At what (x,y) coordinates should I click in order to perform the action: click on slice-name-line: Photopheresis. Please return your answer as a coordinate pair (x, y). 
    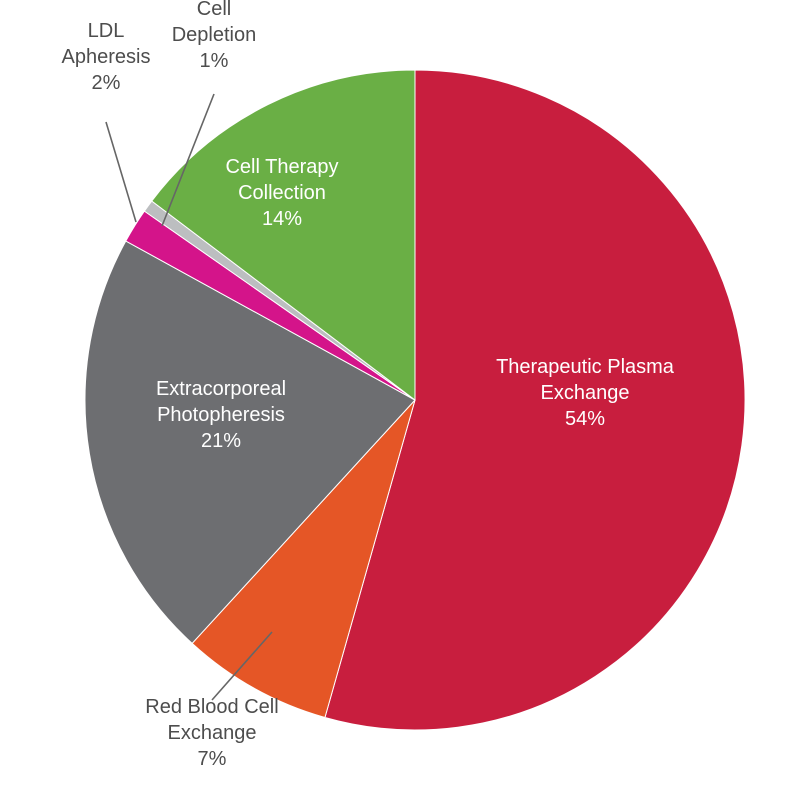
    Looking at the image, I should click on (221, 415).